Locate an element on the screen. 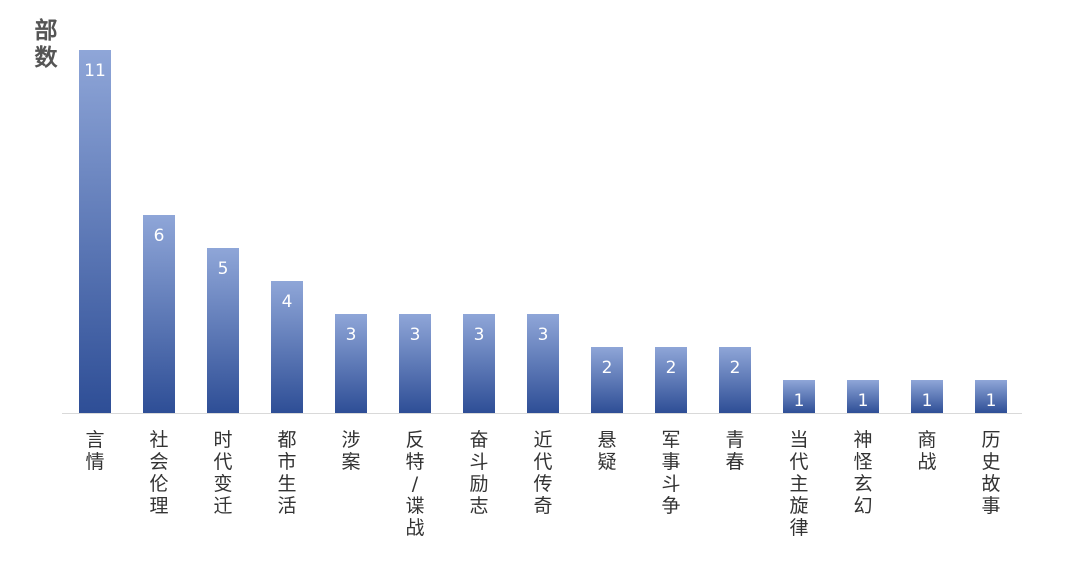  bar-value-label-12: 1 is located at coordinates (863, 401).